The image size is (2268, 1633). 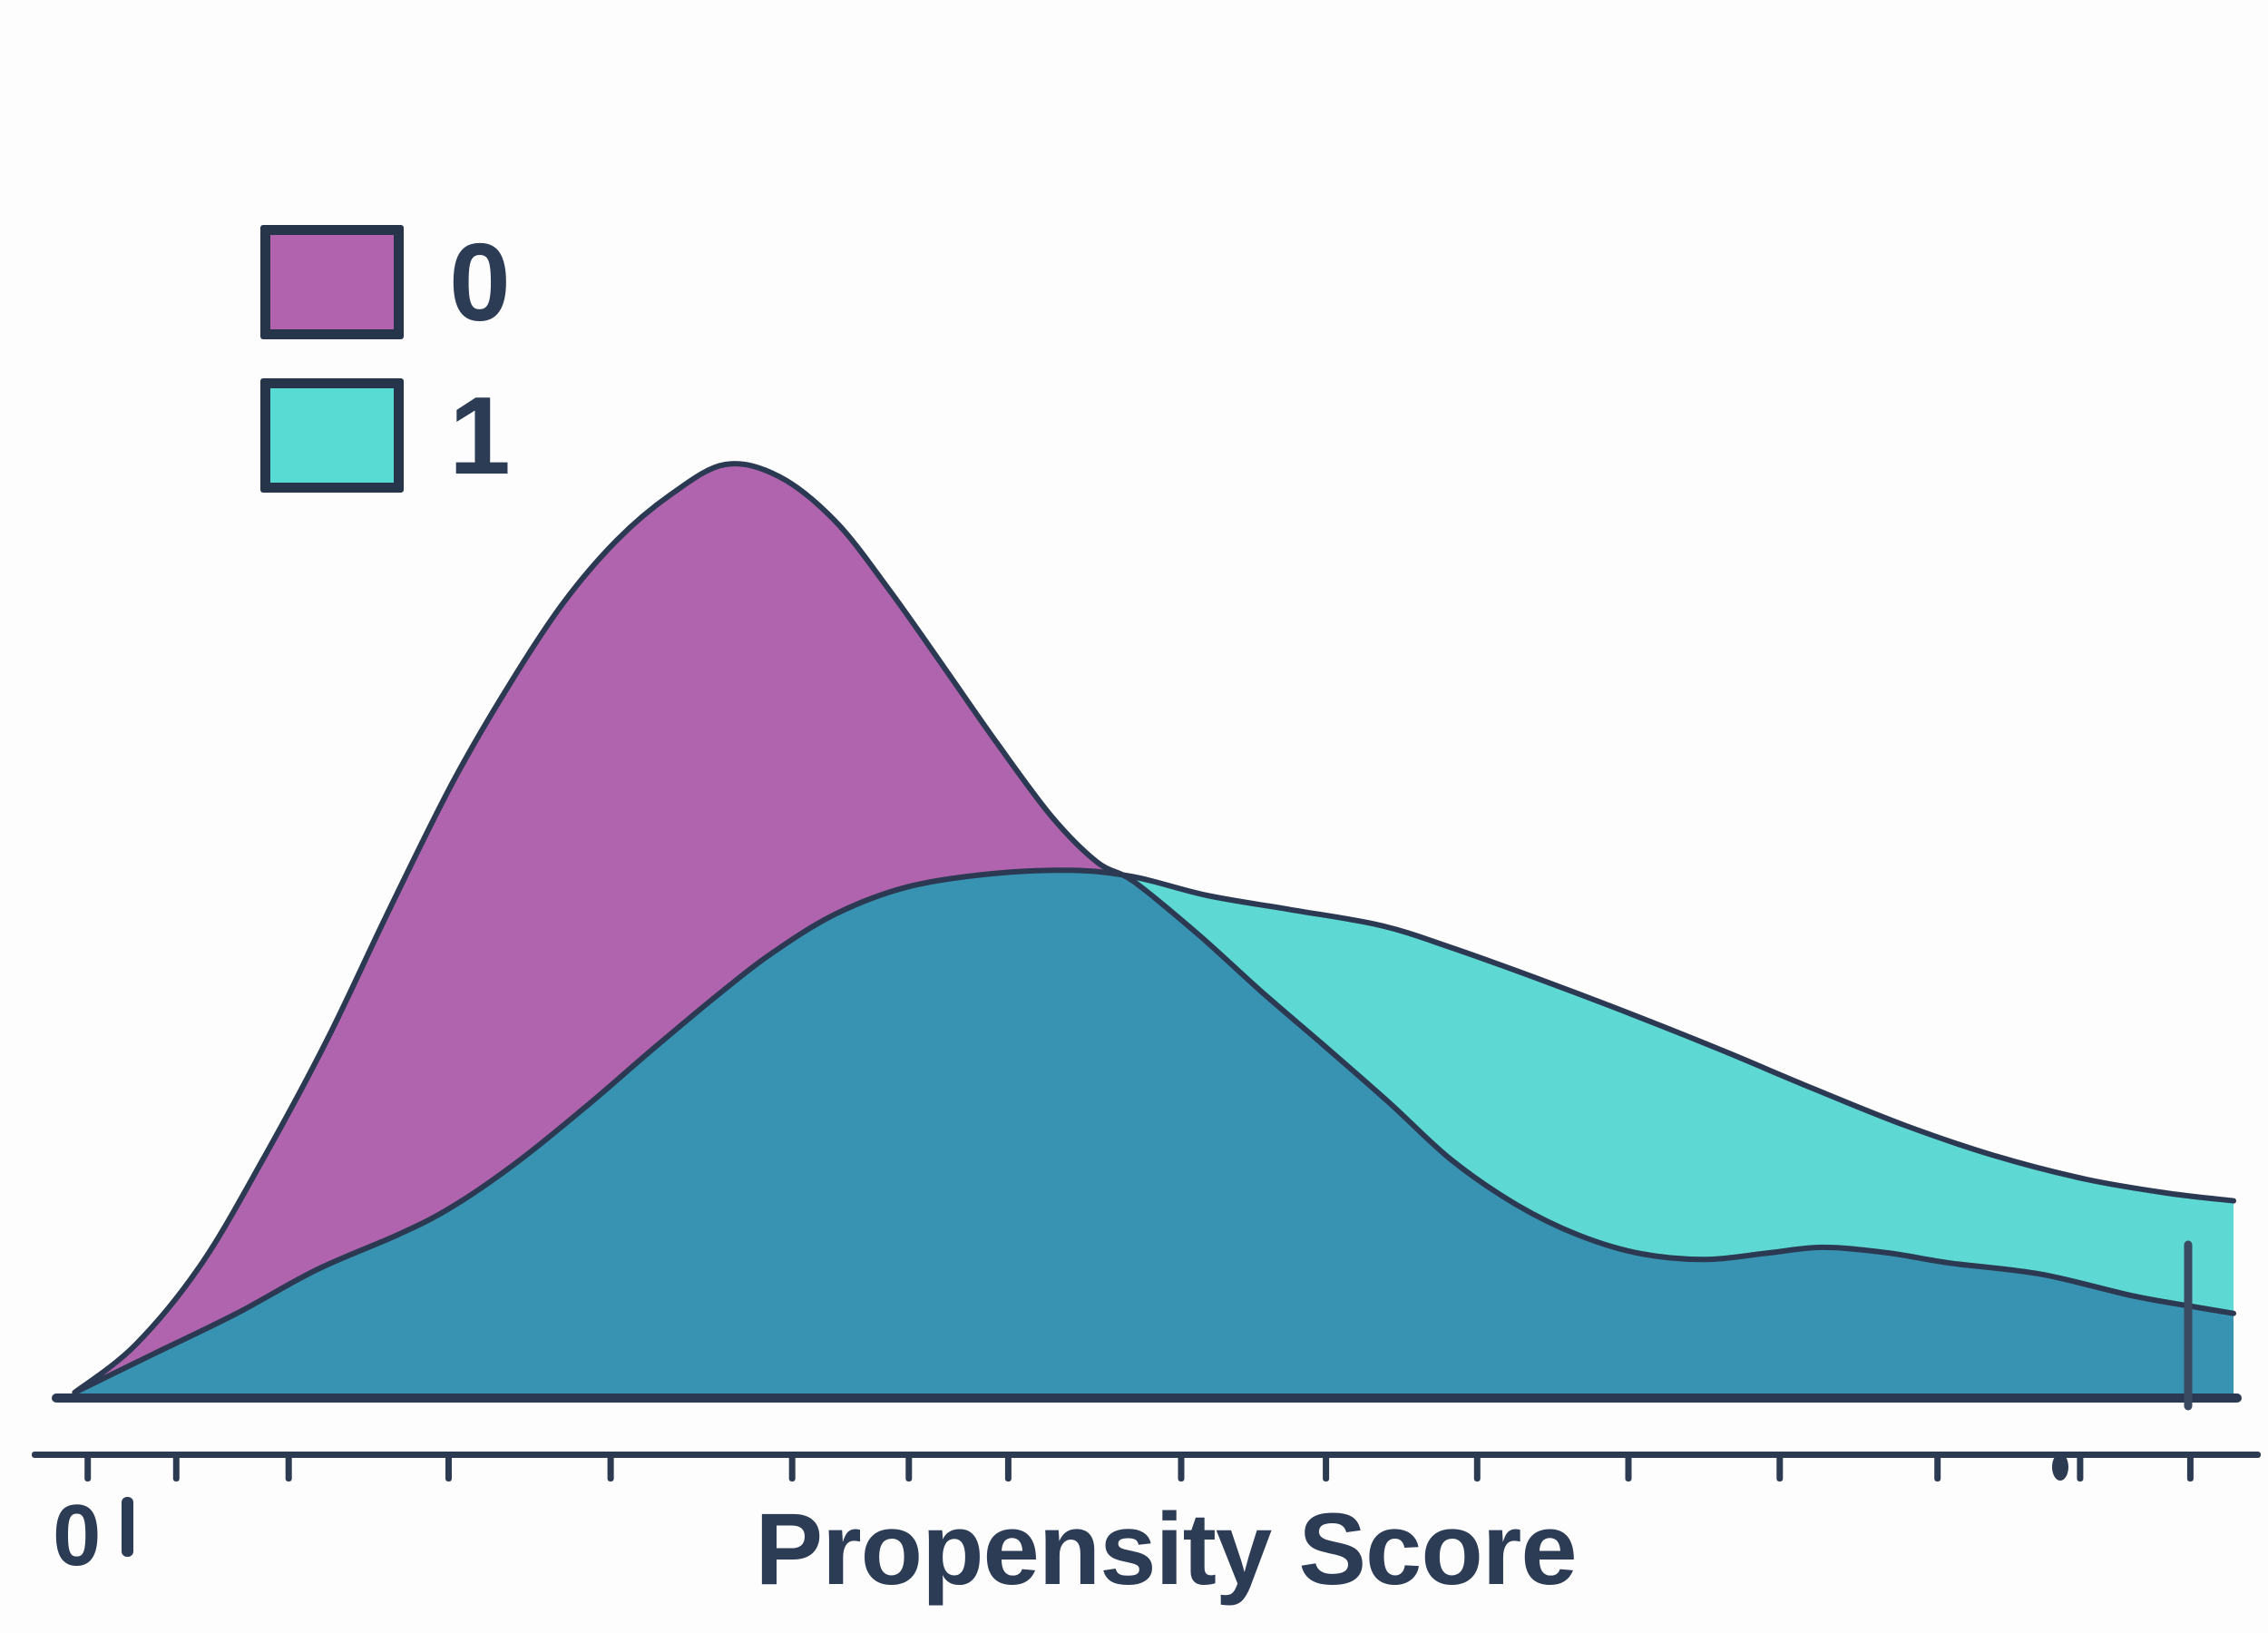 What do you see at coordinates (1166, 1549) in the screenshot?
I see `x-axis-title: Propensity Score` at bounding box center [1166, 1549].